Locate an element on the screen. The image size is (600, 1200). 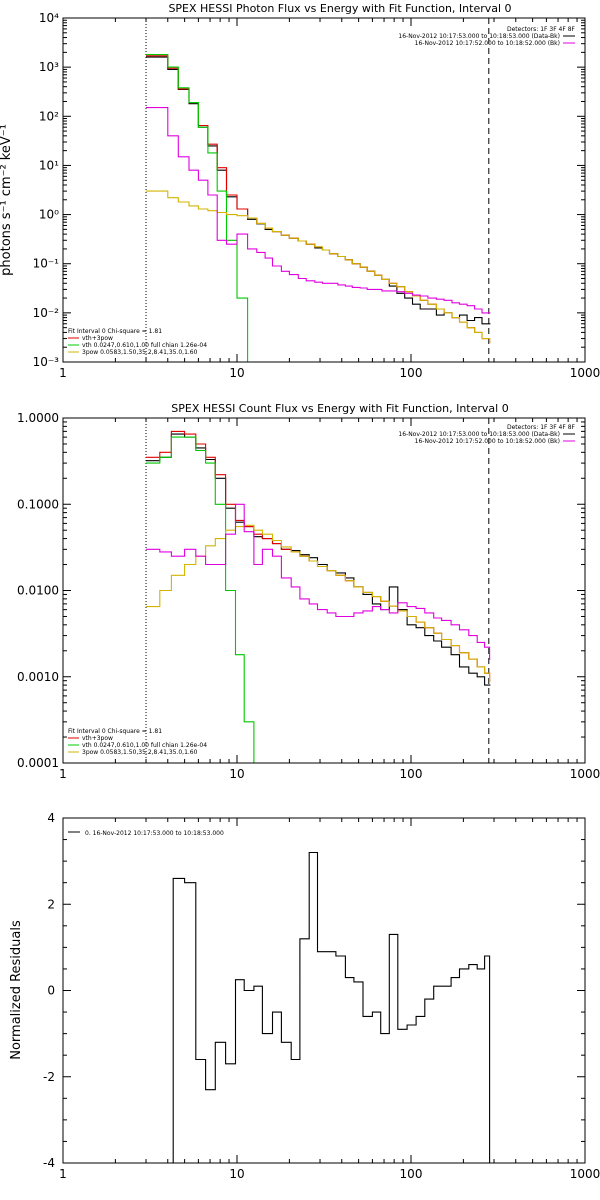
y-tick-label: 0.0001 is located at coordinates (38, 763).